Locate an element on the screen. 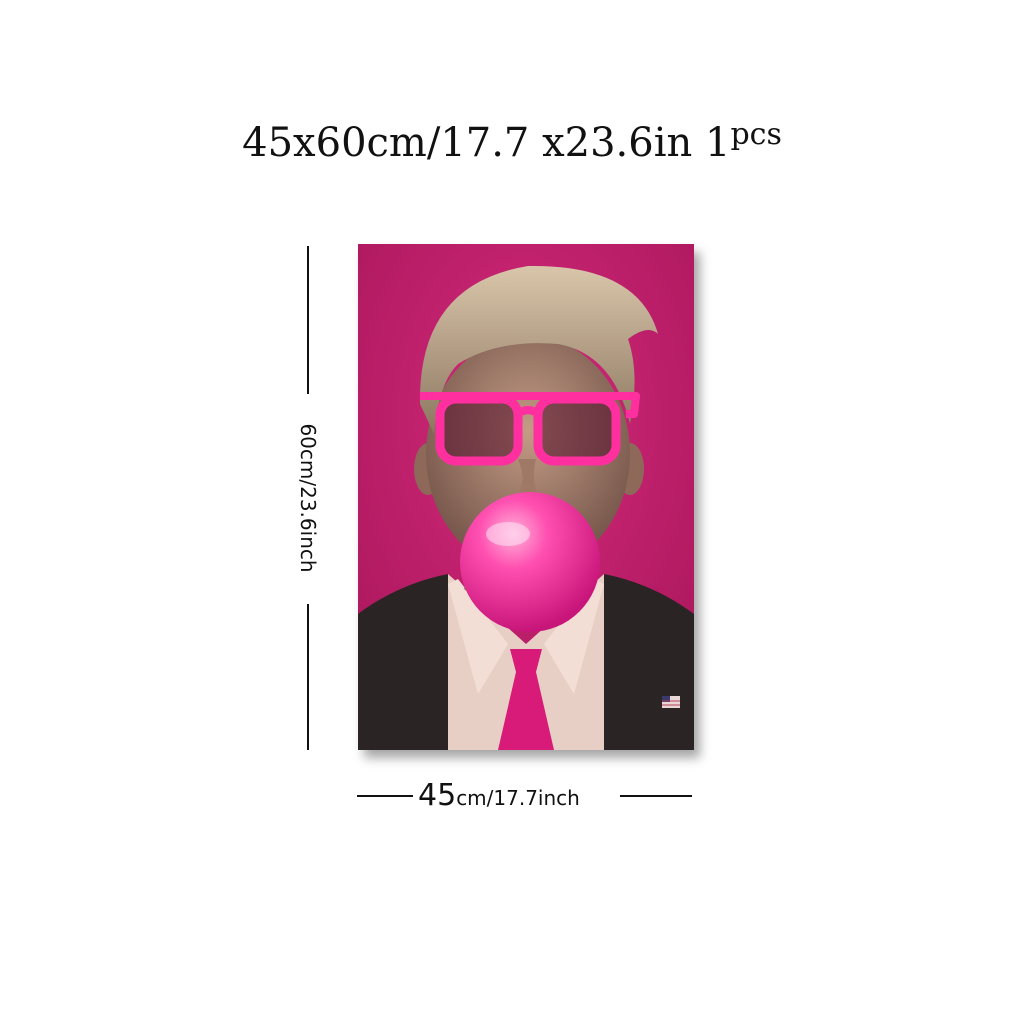 This screenshot has width=1024, height=1024. bubble-highlight is located at coordinates (508, 534).